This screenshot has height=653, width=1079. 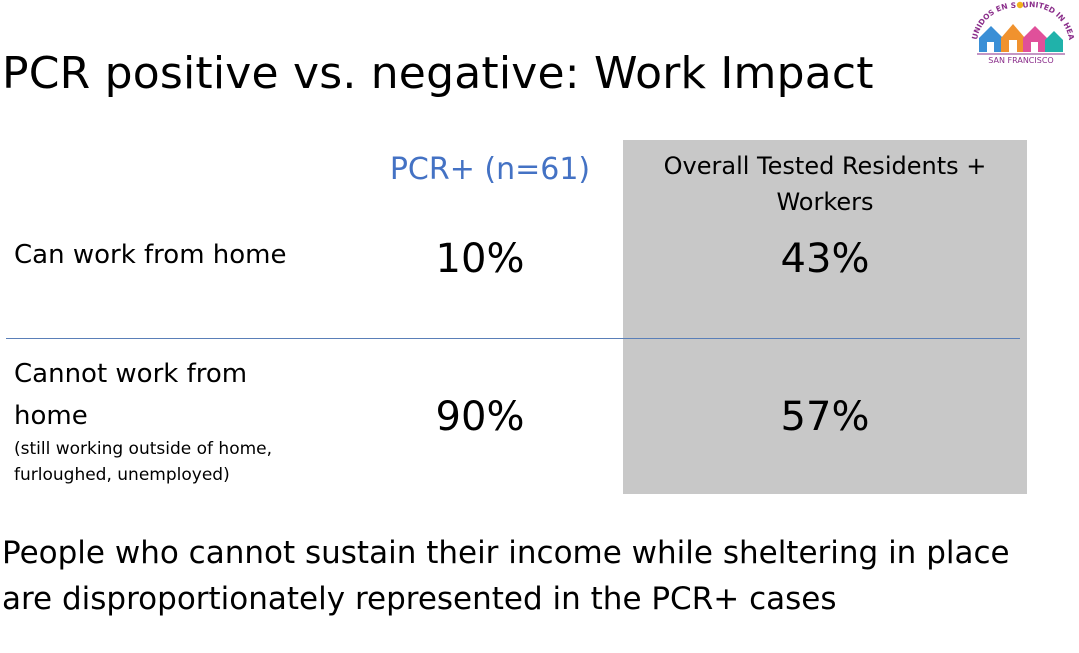 What do you see at coordinates (1020, 60) in the screenshot?
I see `logo-bottom-text: SAN FRANCISCO` at bounding box center [1020, 60].